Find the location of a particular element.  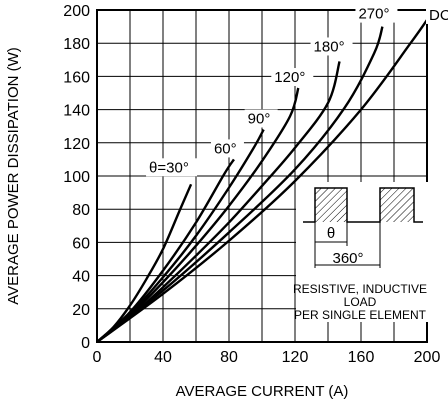

y-tick-label: 120 is located at coordinates (76, 144).